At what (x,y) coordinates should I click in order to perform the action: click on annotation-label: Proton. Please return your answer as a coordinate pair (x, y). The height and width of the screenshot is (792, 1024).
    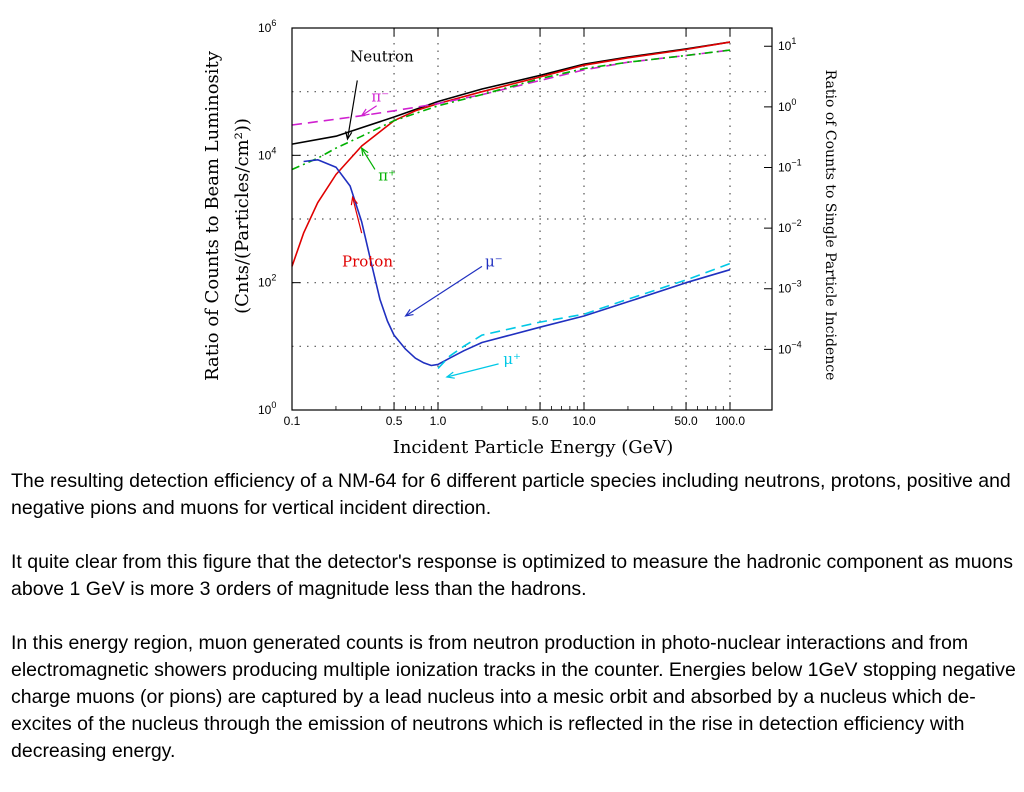
    Looking at the image, I should click on (367, 261).